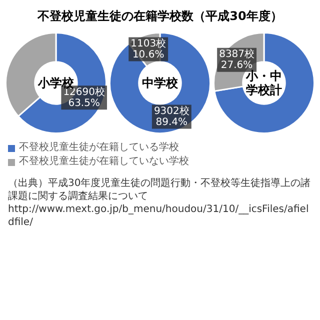 The image size is (320, 320). I want to click on legend-label: 不登校児童生徒が在籍していない学校, so click(104, 162).